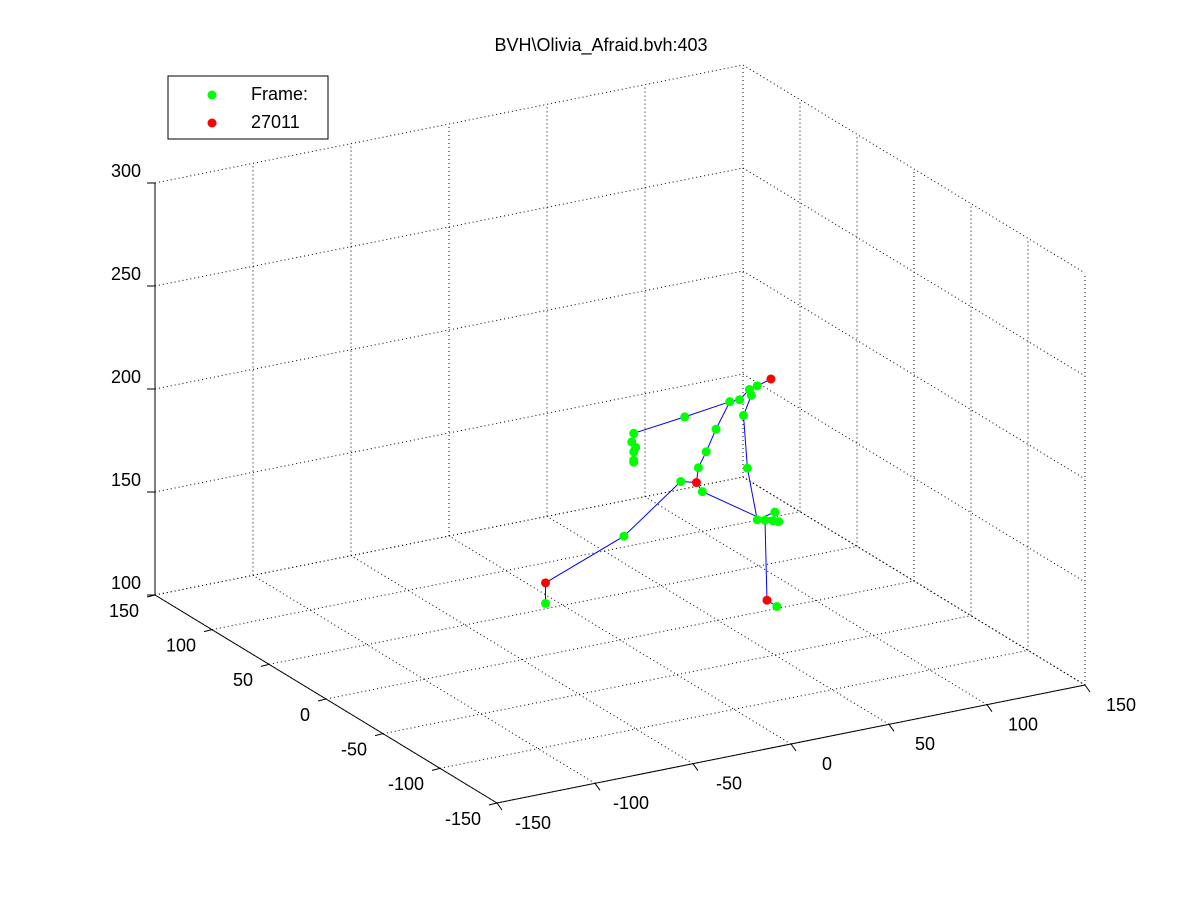 This screenshot has width=1201, height=901. I want to click on legend-box, so click(248, 107).